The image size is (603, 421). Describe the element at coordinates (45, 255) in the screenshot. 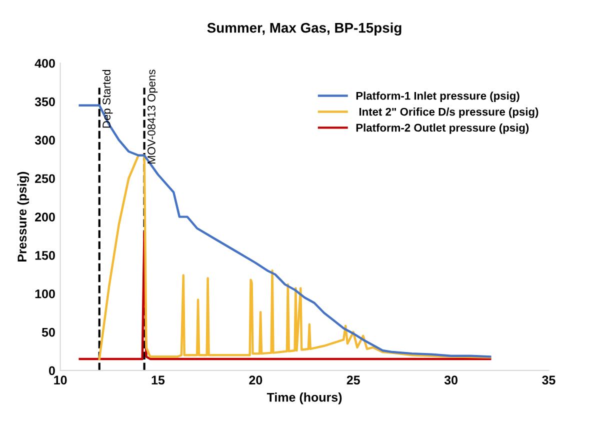

I see `y-tick-label: 150` at that location.